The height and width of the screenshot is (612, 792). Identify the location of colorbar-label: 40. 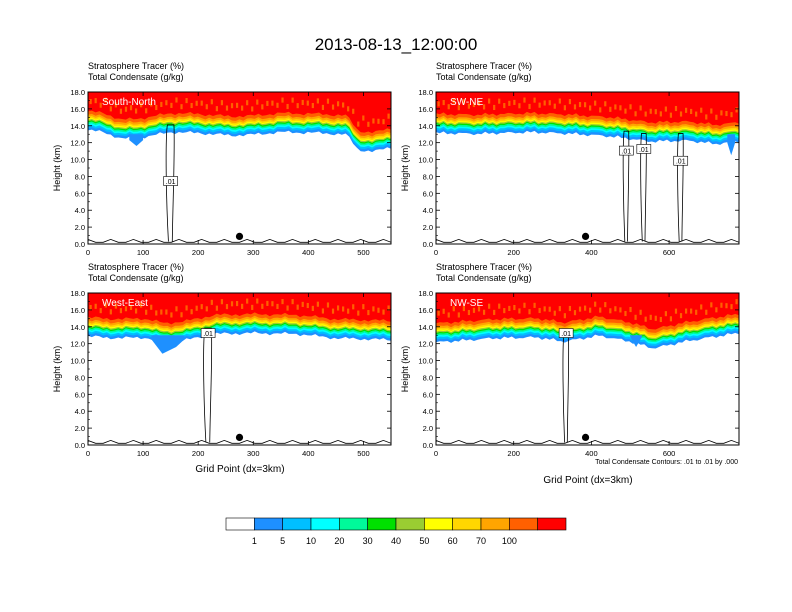
(396, 541).